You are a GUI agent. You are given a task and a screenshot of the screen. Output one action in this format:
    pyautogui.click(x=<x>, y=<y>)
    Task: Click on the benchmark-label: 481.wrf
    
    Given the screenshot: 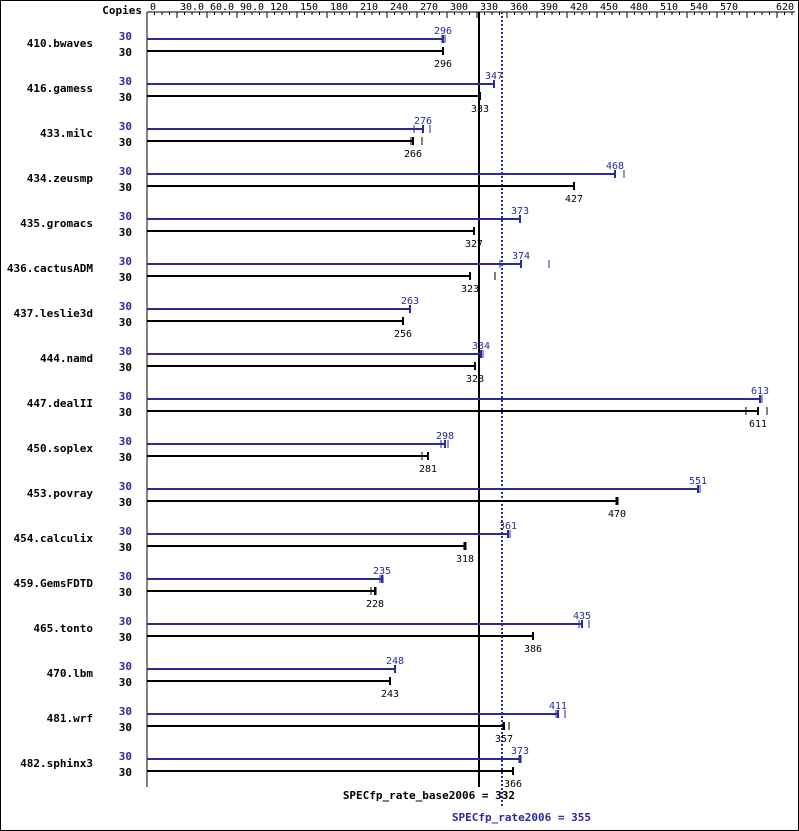 What is the action you would take?
    pyautogui.click(x=70, y=718)
    